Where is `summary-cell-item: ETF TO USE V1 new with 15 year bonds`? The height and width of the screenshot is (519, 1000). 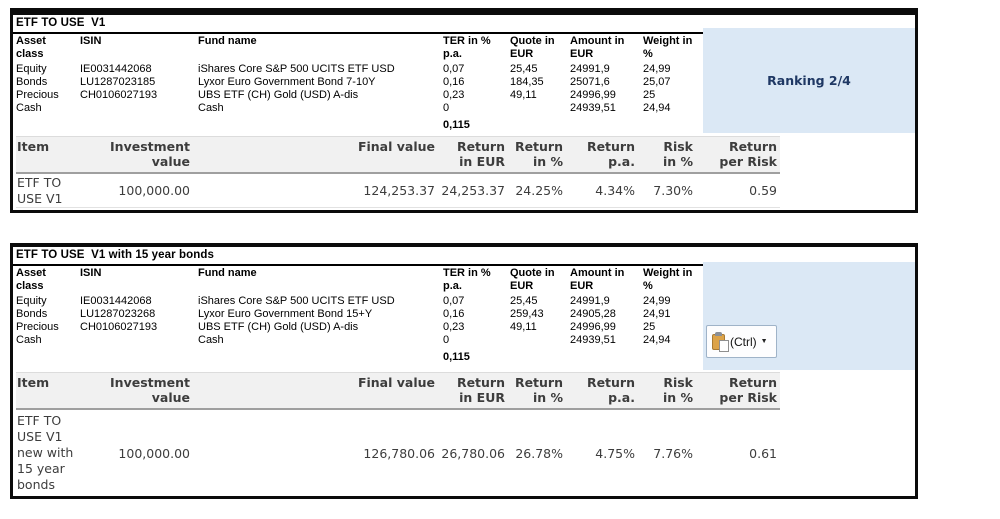
summary-cell-item: ETF TO USE V1 new with 15 year bonds is located at coordinates (45, 452).